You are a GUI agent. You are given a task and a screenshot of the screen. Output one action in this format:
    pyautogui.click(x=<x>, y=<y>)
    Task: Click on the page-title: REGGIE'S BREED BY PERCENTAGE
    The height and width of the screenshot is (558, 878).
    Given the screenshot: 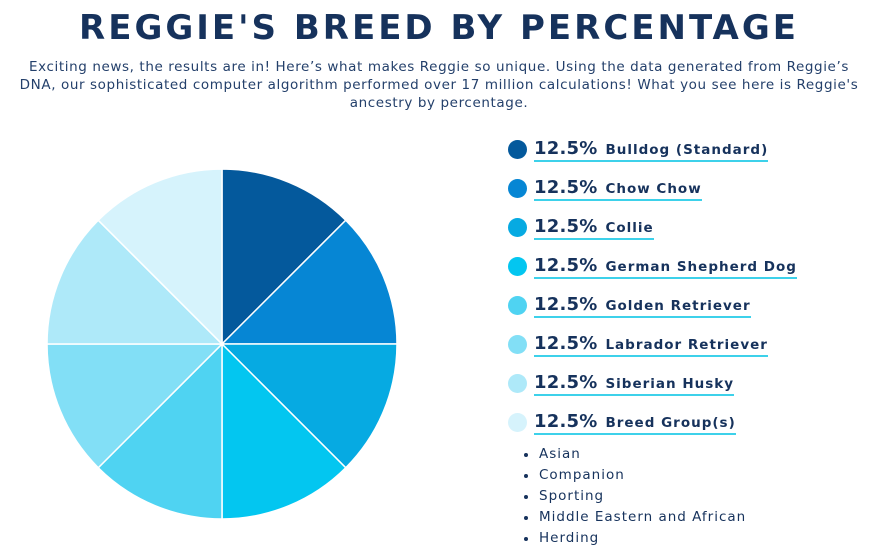 What is the action you would take?
    pyautogui.click(x=439, y=28)
    